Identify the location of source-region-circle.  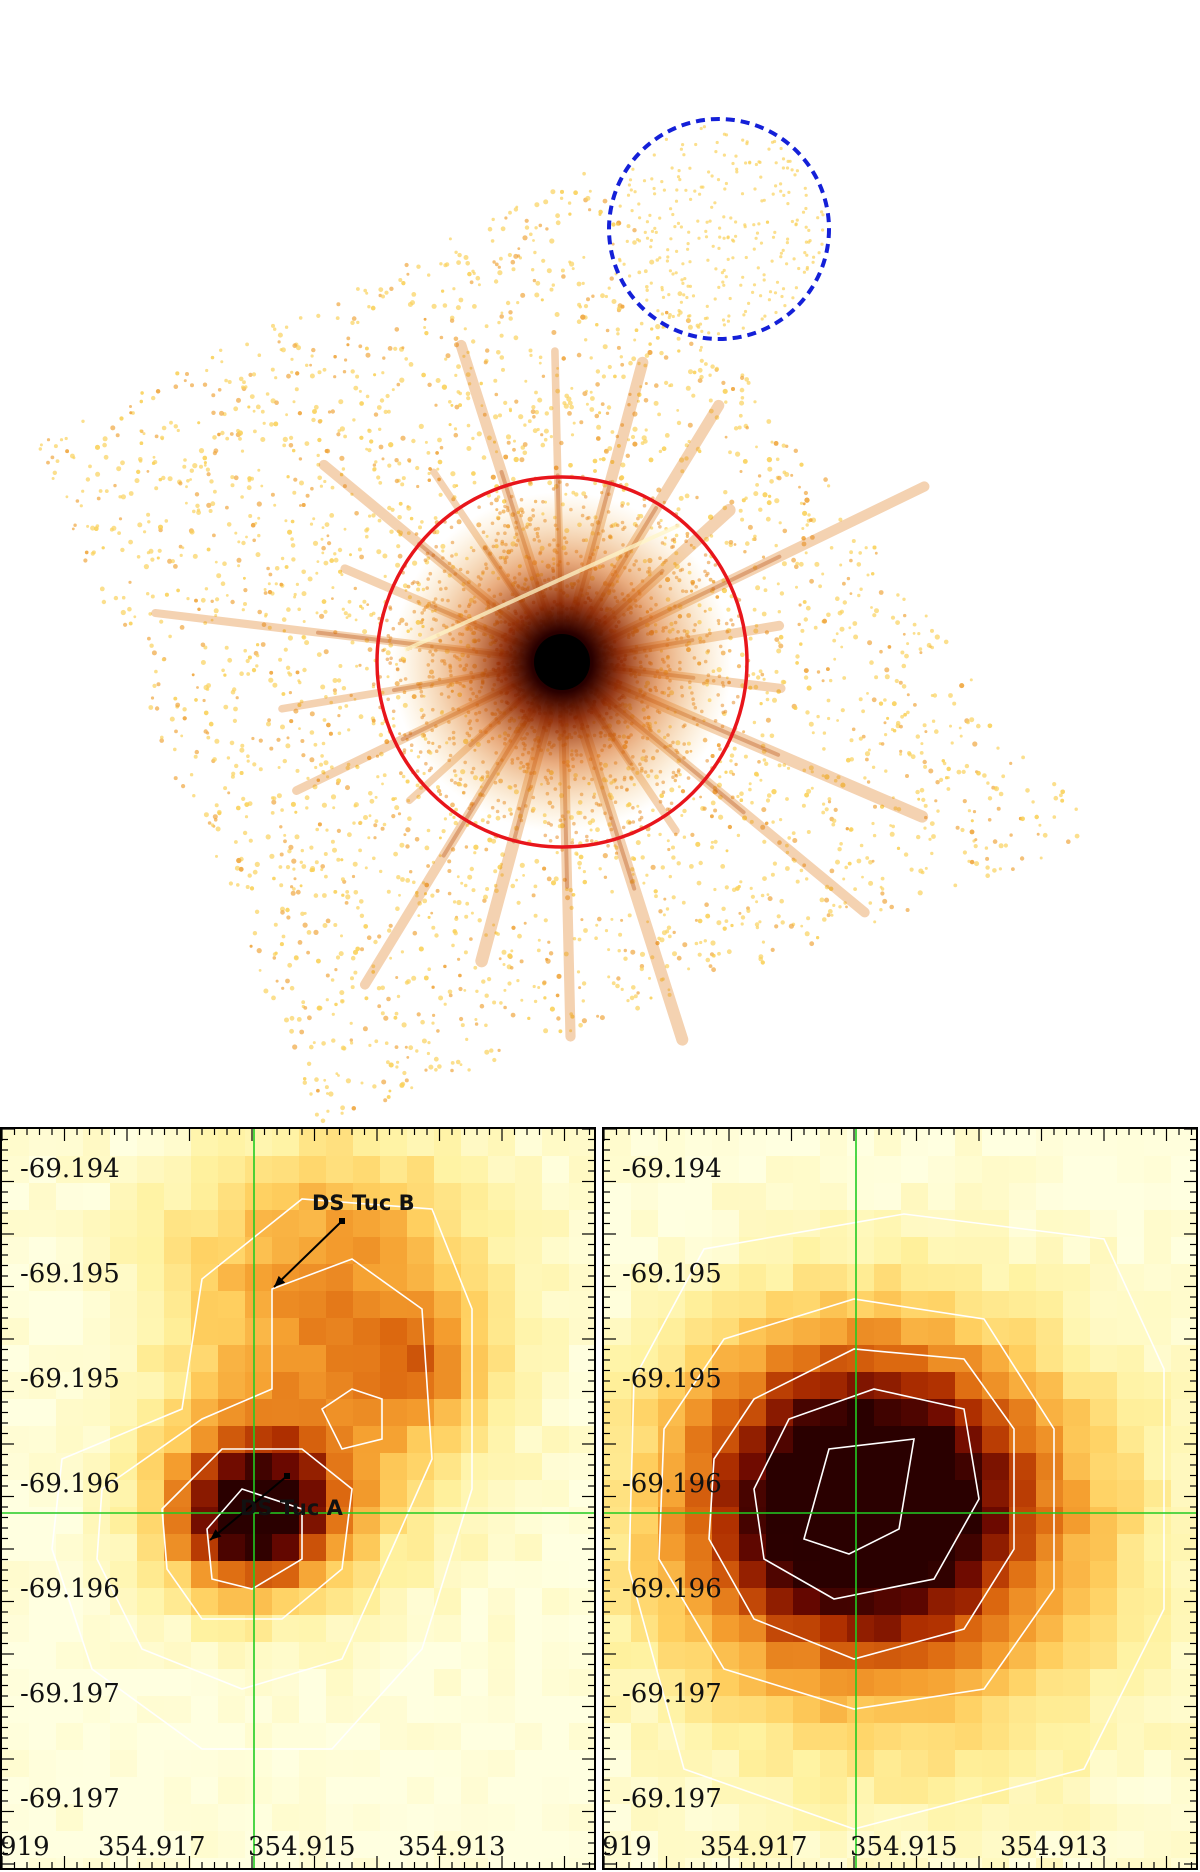
(562, 662).